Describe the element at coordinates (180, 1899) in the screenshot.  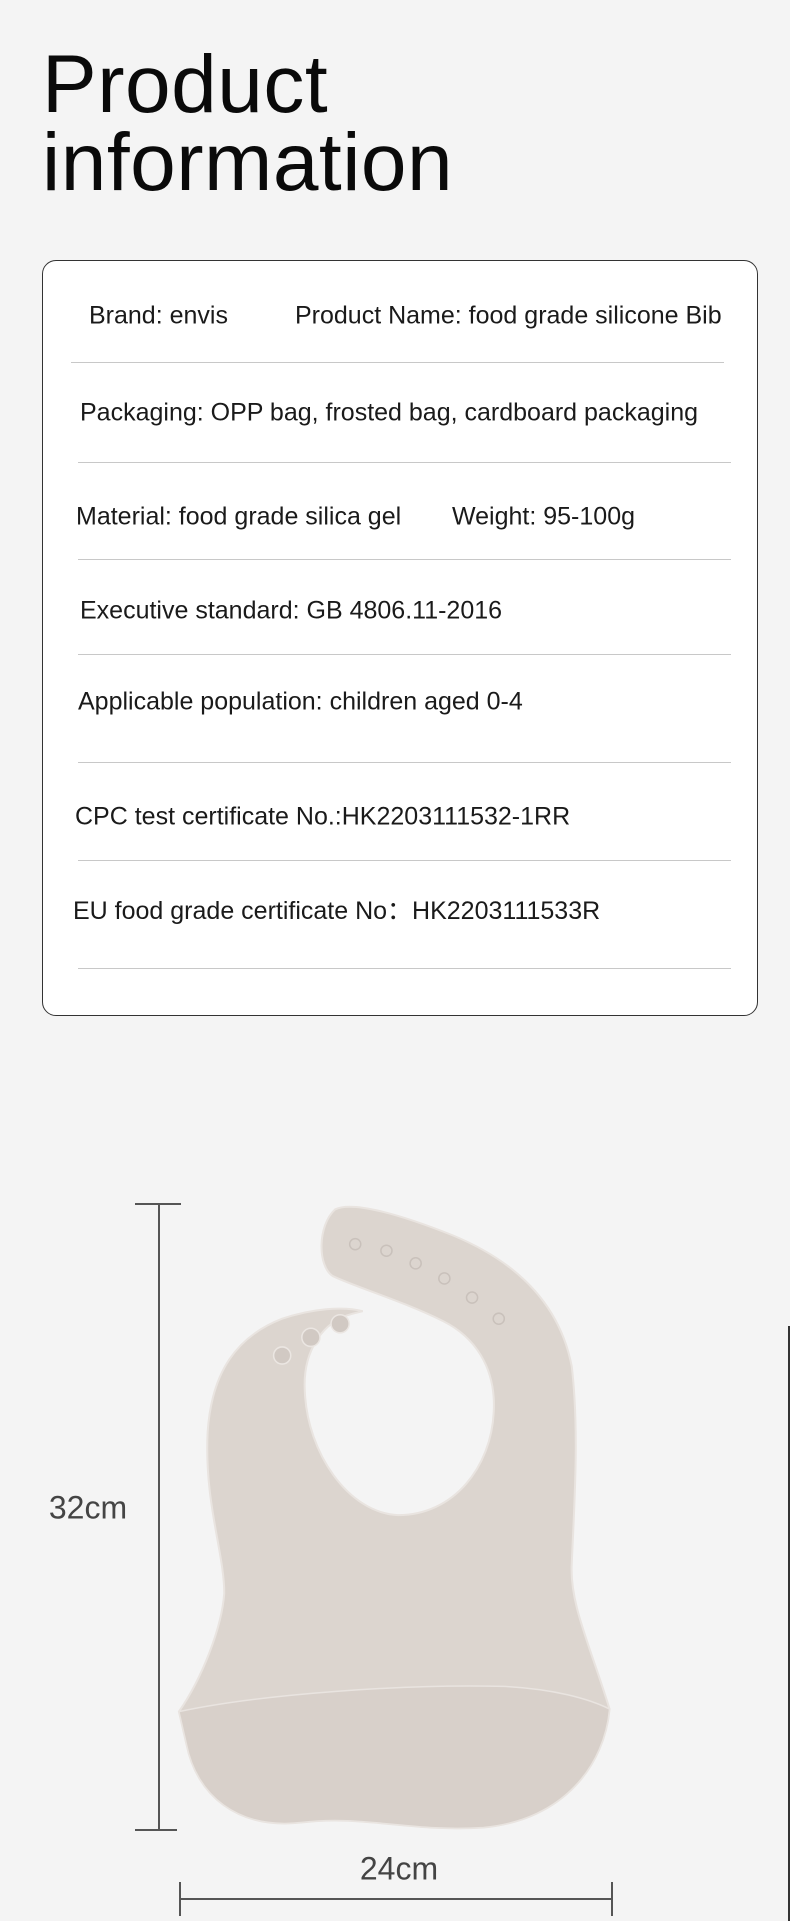
I see `width-tick-left` at that location.